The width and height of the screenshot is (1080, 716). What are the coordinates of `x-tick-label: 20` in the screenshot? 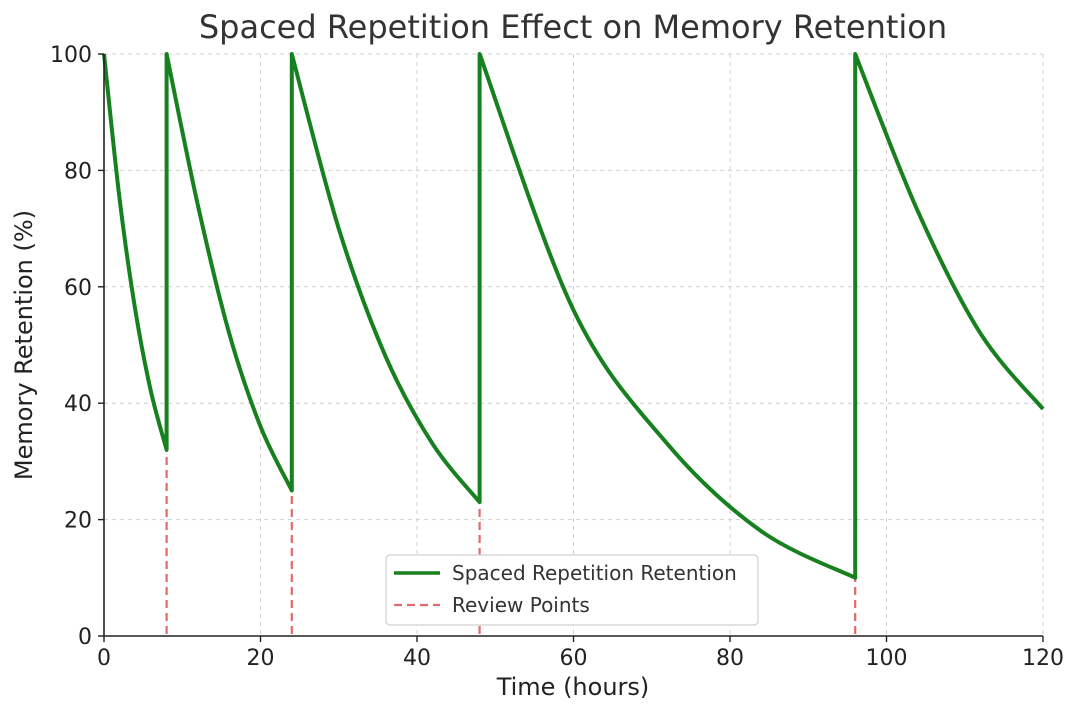 It's located at (261, 658).